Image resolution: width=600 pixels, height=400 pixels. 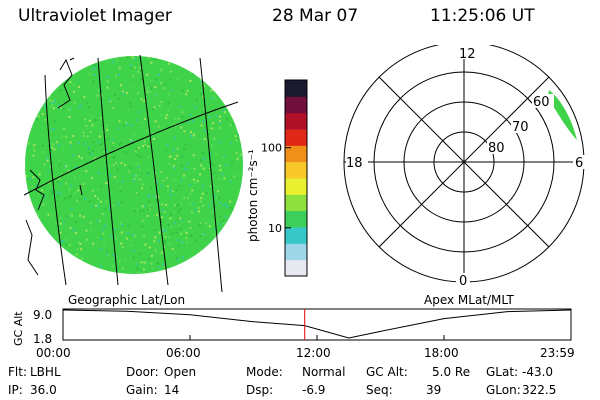 I want to click on colorbar-segment, so click(x=296, y=88).